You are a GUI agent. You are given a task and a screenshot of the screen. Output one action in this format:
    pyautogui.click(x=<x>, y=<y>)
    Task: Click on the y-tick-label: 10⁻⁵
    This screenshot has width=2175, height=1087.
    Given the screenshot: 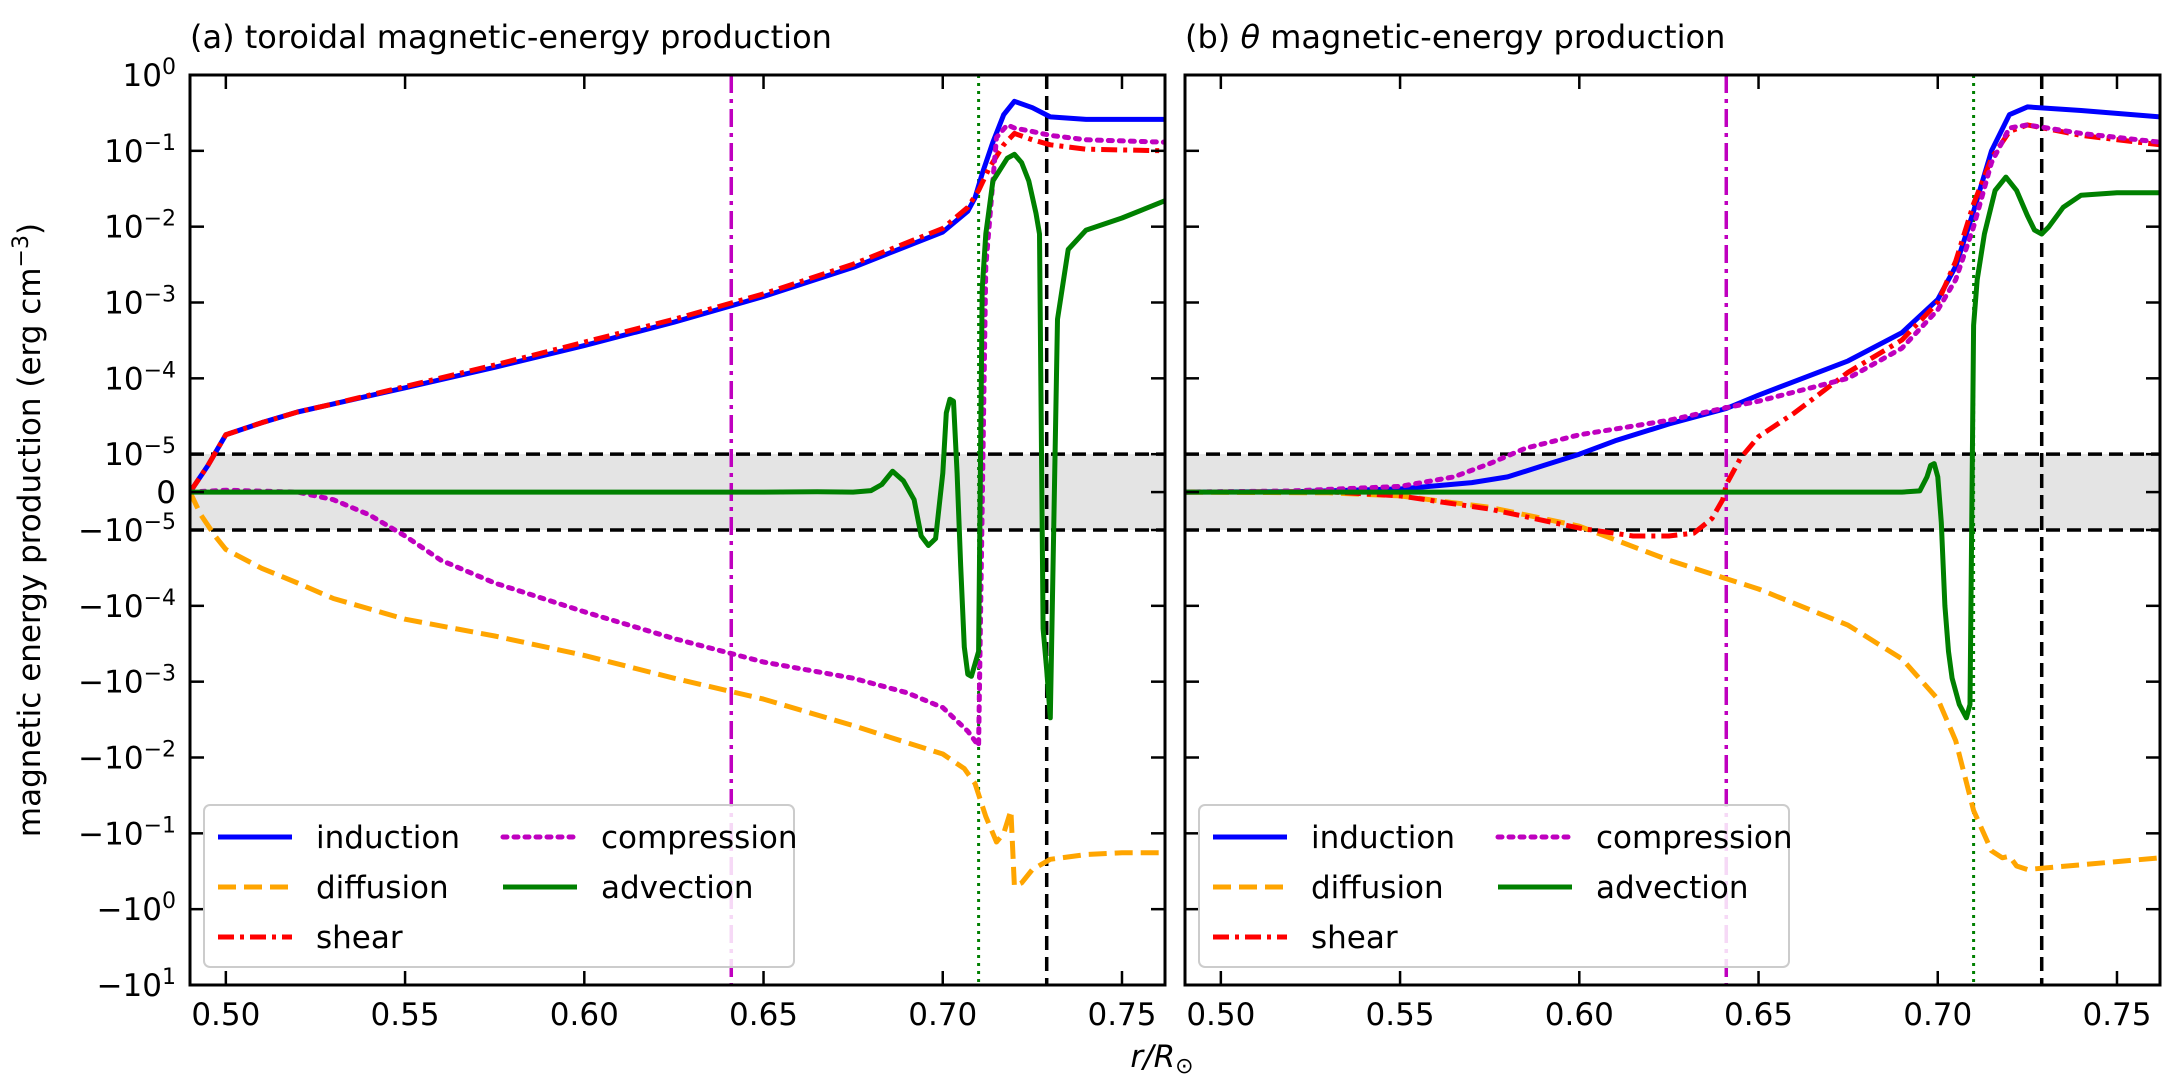 What is the action you would take?
    pyautogui.click(x=140, y=453)
    